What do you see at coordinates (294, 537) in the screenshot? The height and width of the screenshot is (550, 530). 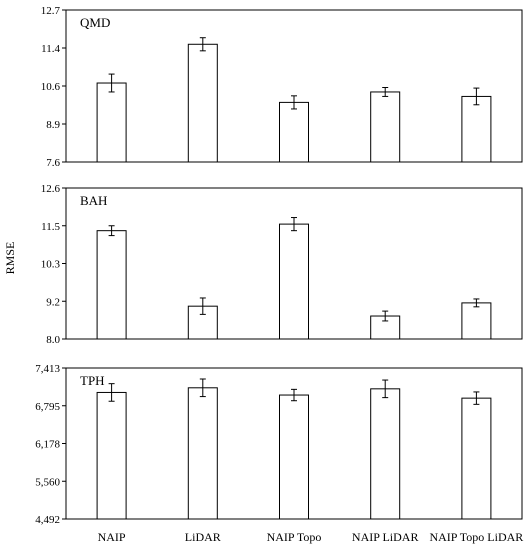 I see `x-category-label: NAIP Topo` at bounding box center [294, 537].